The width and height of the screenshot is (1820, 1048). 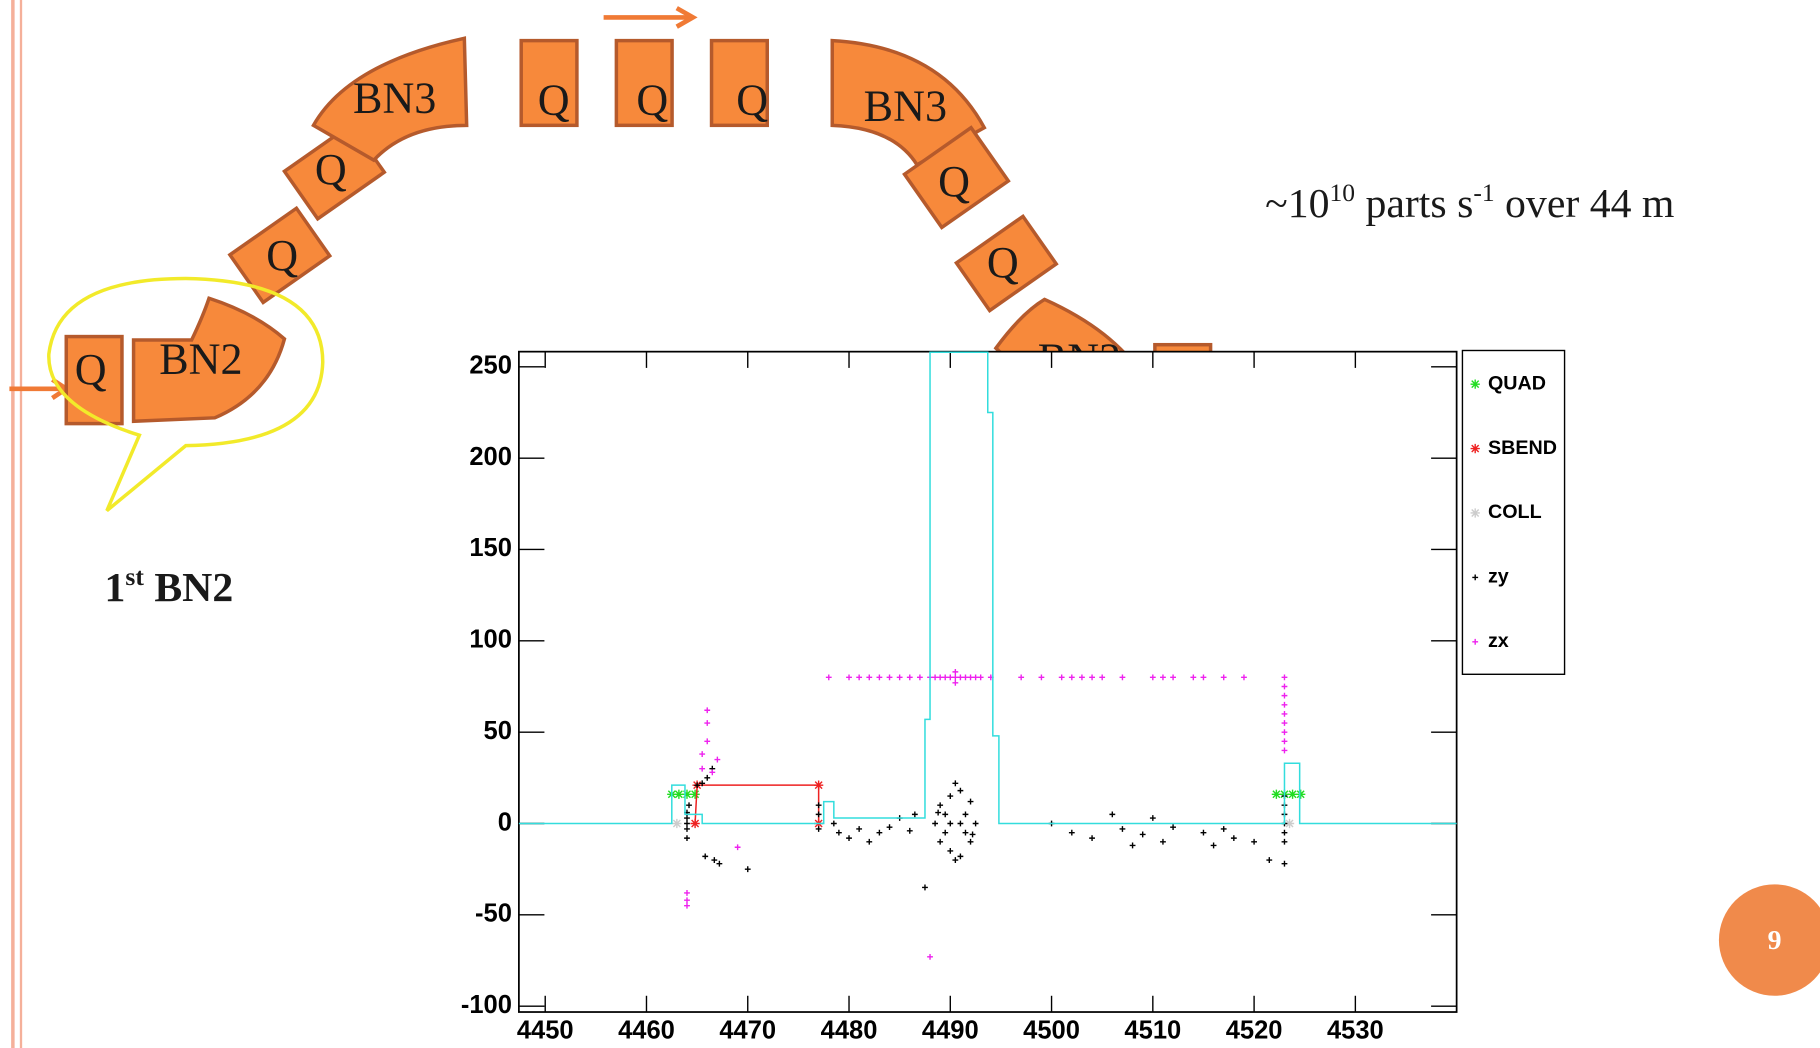 What do you see at coordinates (1498, 641) in the screenshot?
I see `legend-label: zx` at bounding box center [1498, 641].